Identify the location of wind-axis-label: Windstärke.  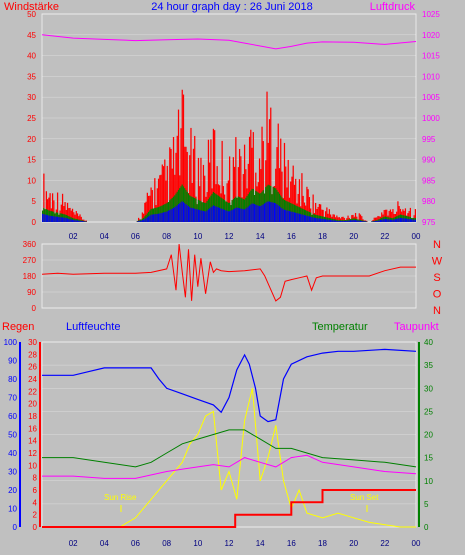
(31, 7).